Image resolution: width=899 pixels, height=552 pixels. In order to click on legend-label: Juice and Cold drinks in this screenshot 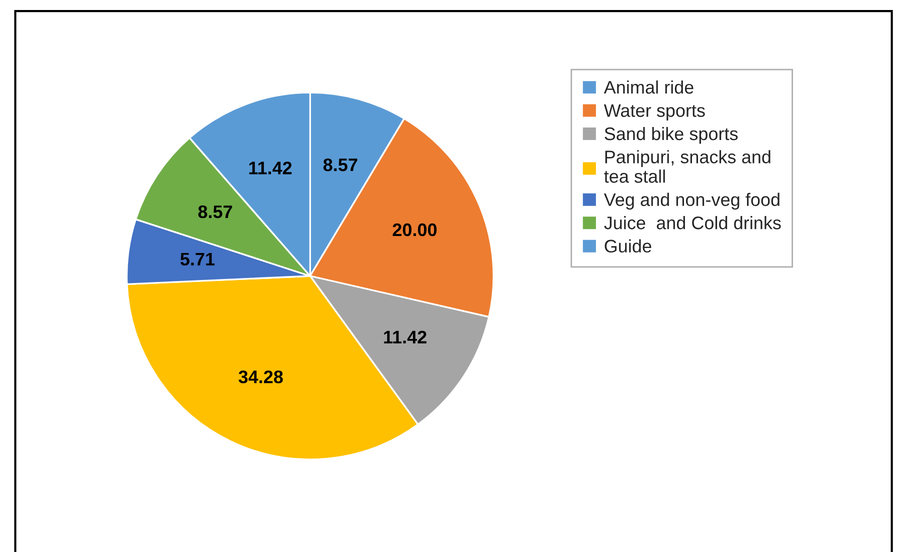, I will do `click(692, 223)`.